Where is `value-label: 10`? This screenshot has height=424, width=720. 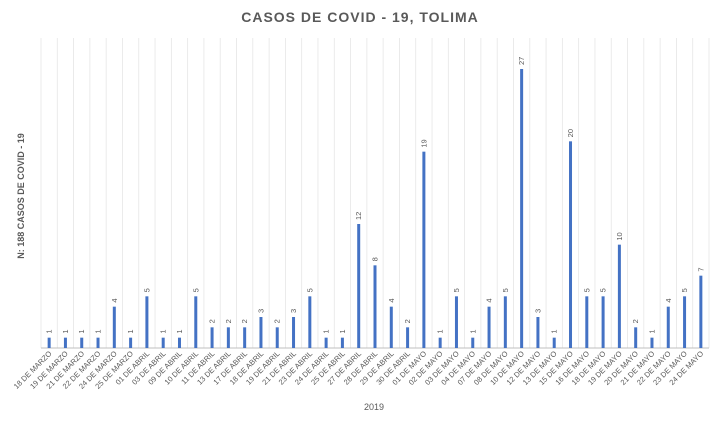
value-label: 10 is located at coordinates (619, 236).